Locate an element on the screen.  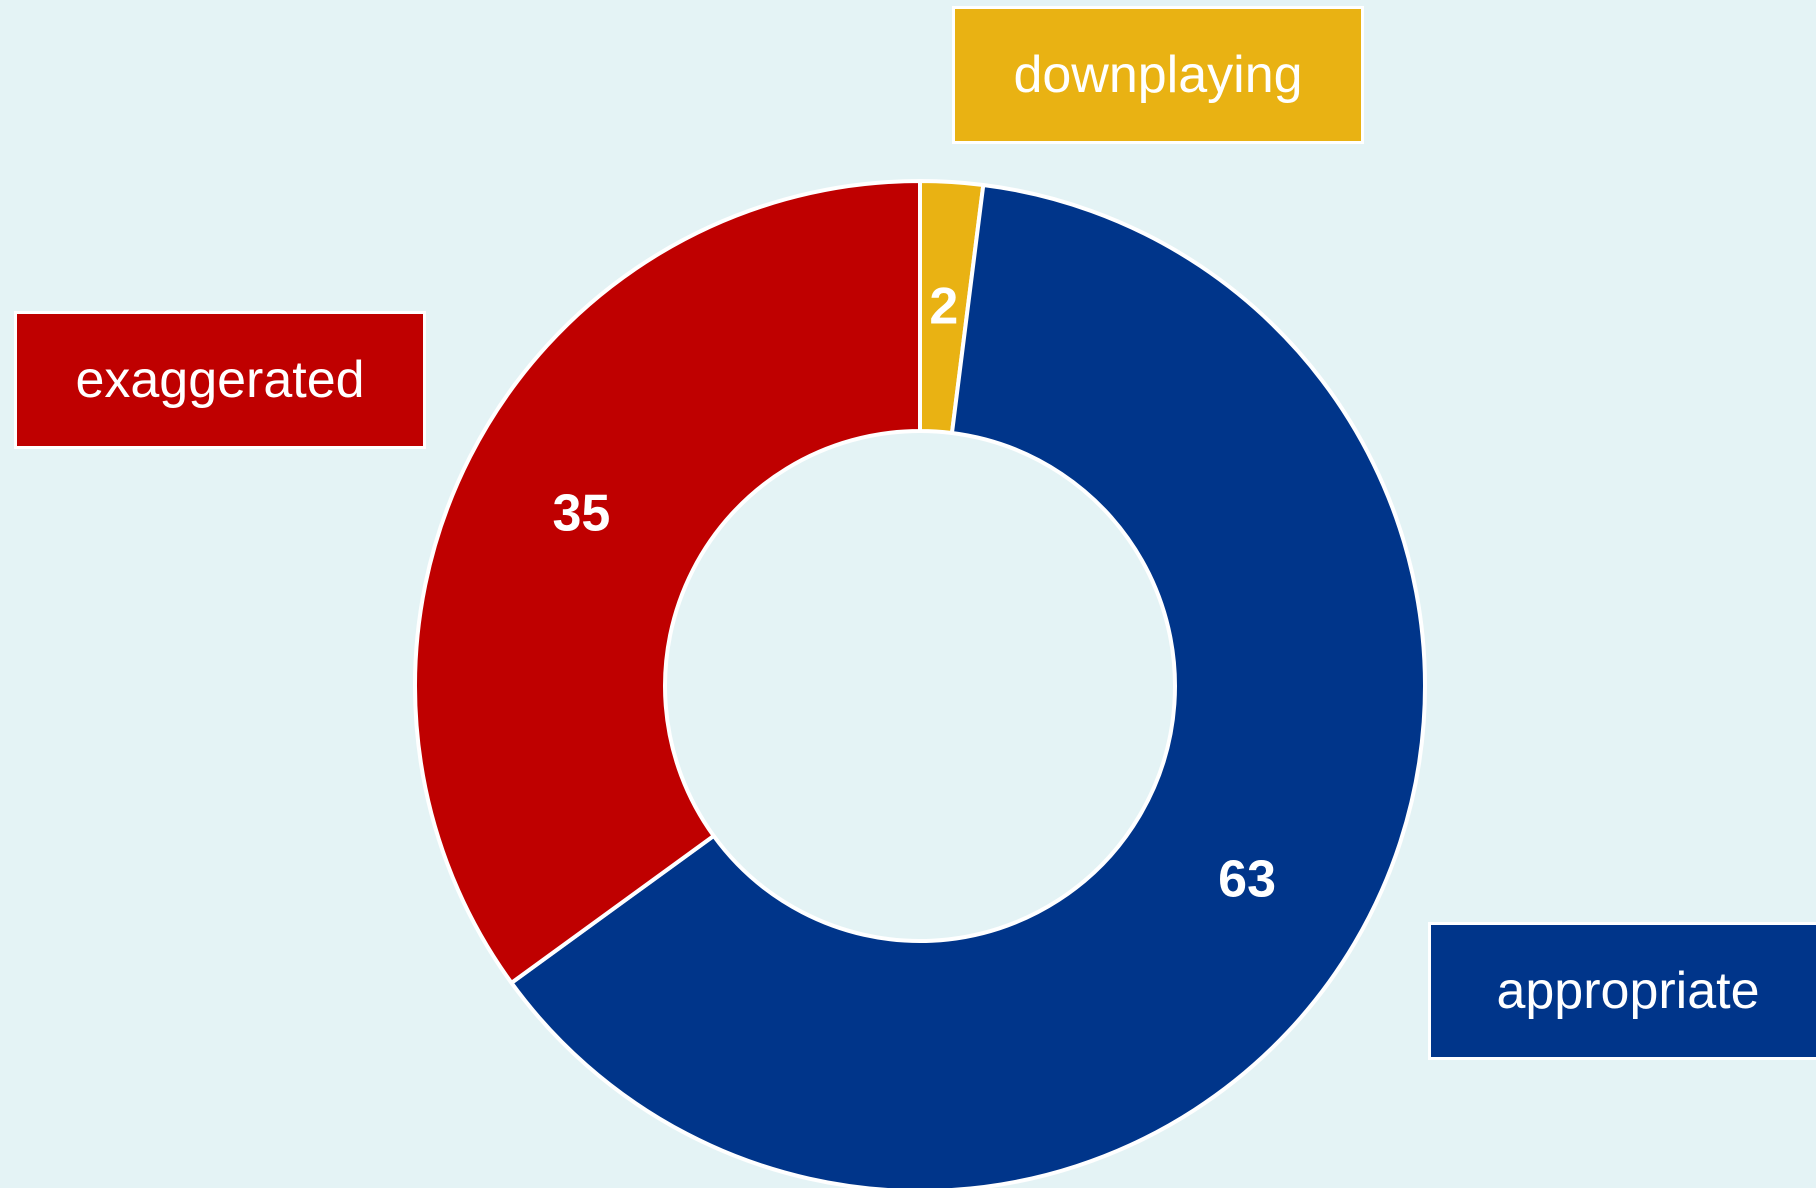
category-label-downplaying: downplaying is located at coordinates (1158, 75).